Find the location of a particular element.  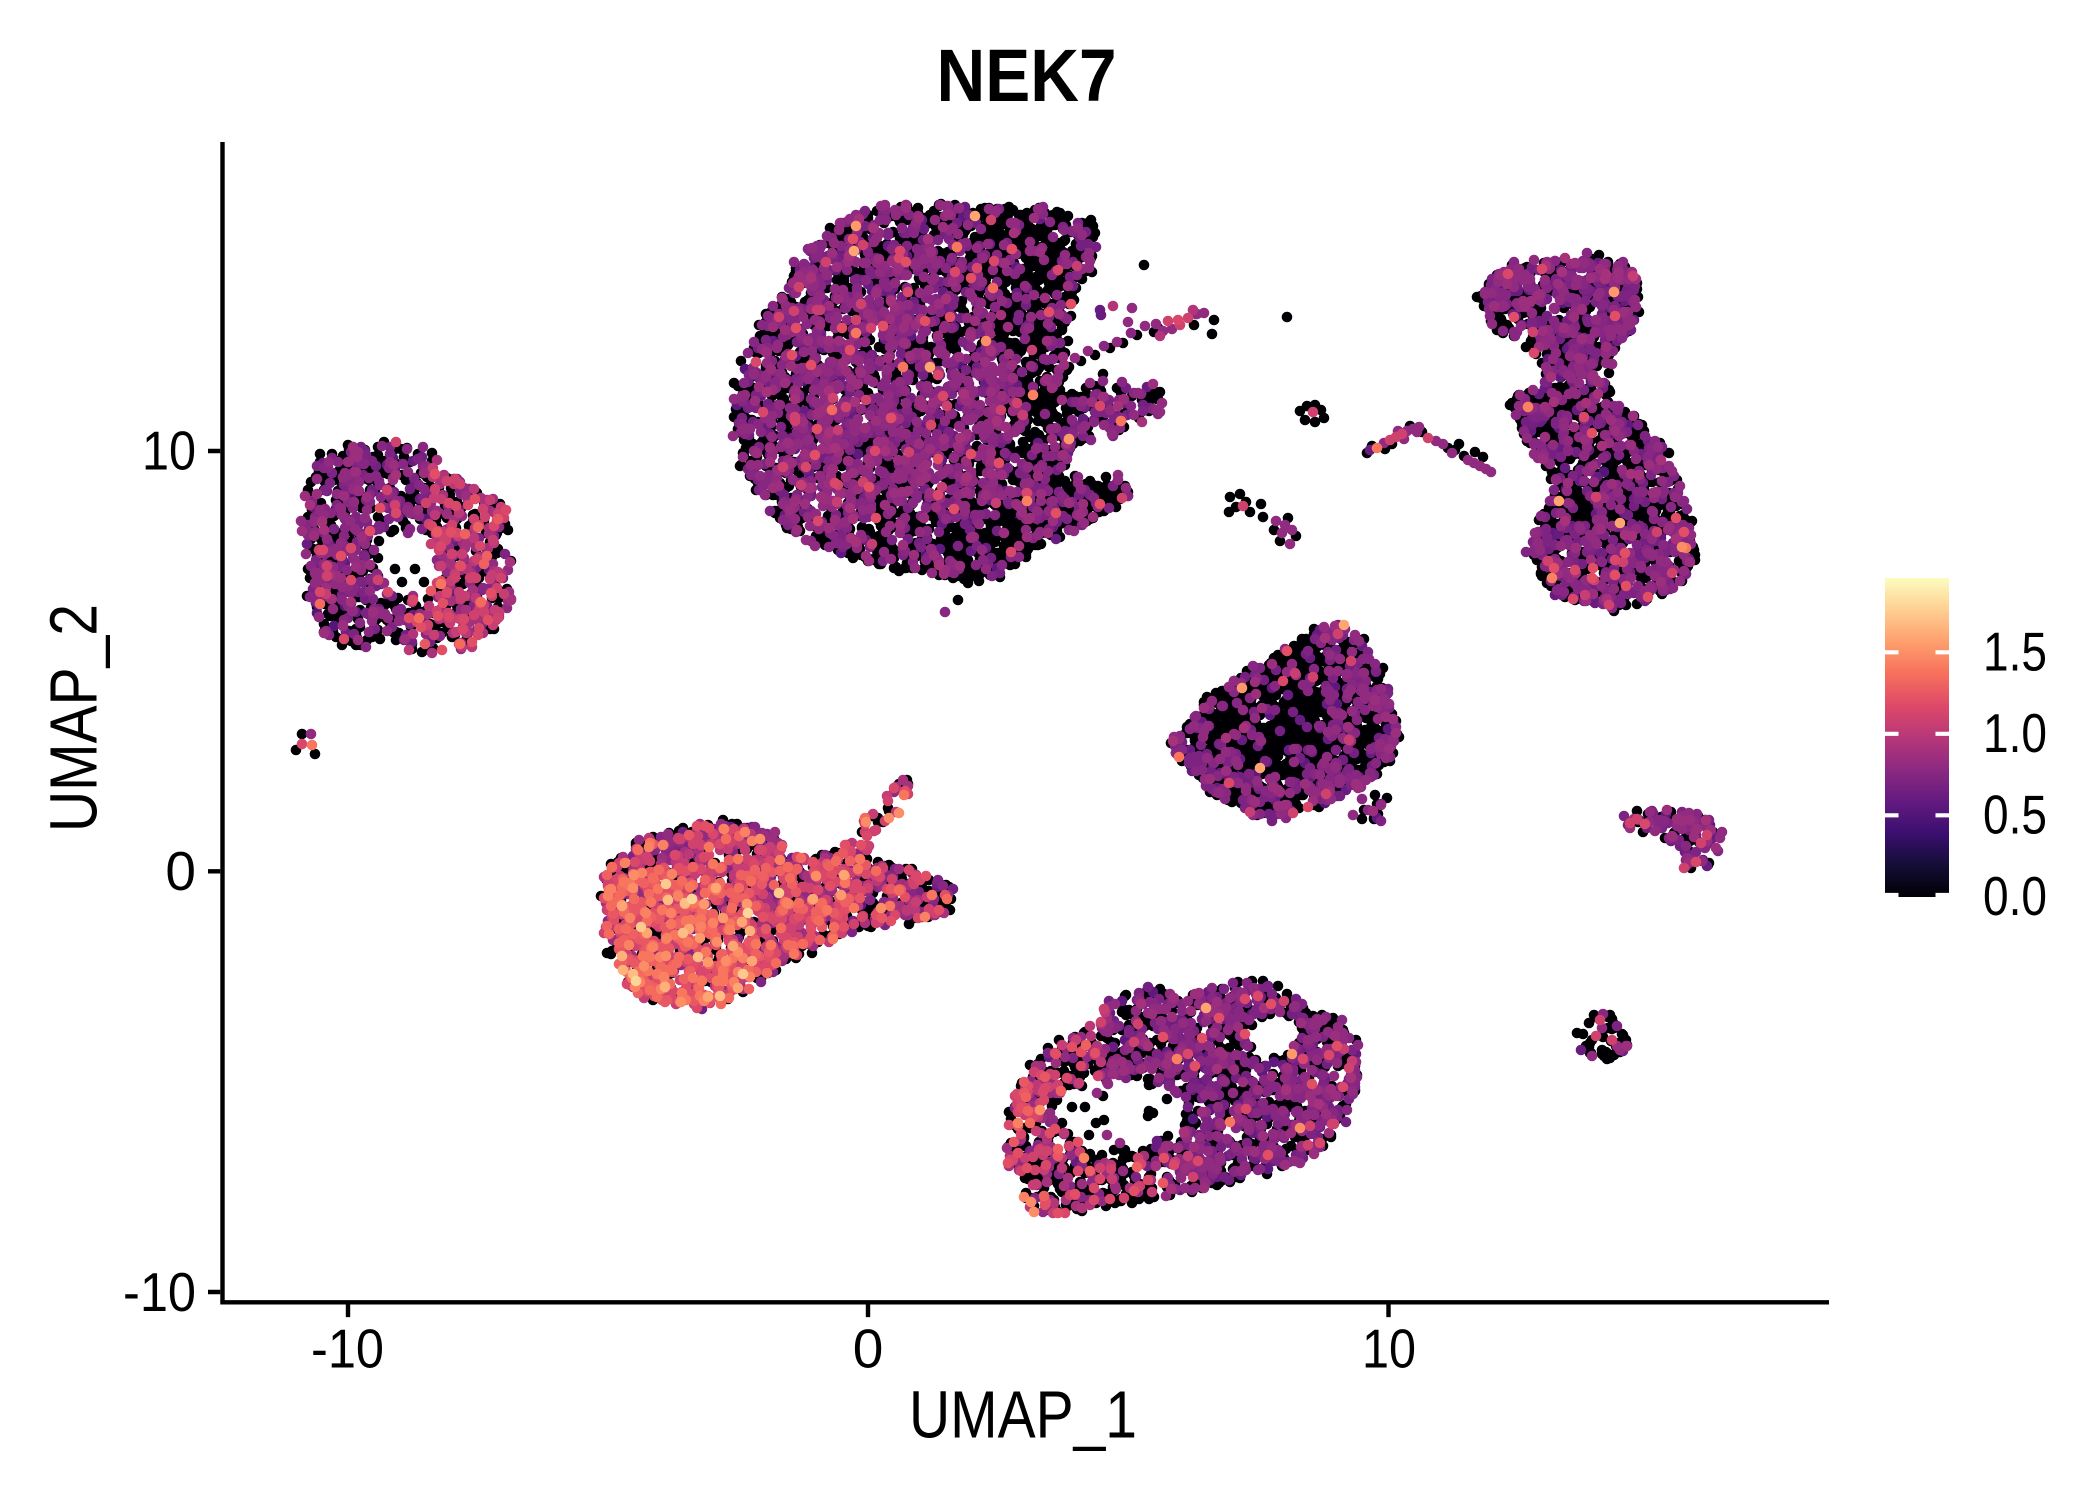

svg-text: UMAP_2 is located at coordinates (74, 718).